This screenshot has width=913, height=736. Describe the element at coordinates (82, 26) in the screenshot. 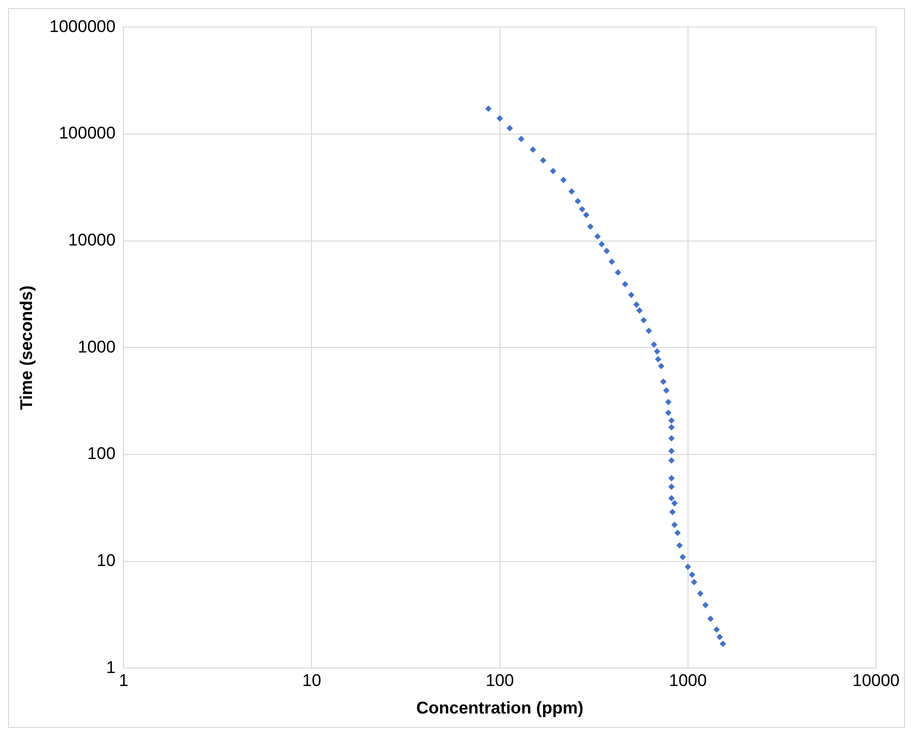

I see `y-tick-label: 1000000` at that location.